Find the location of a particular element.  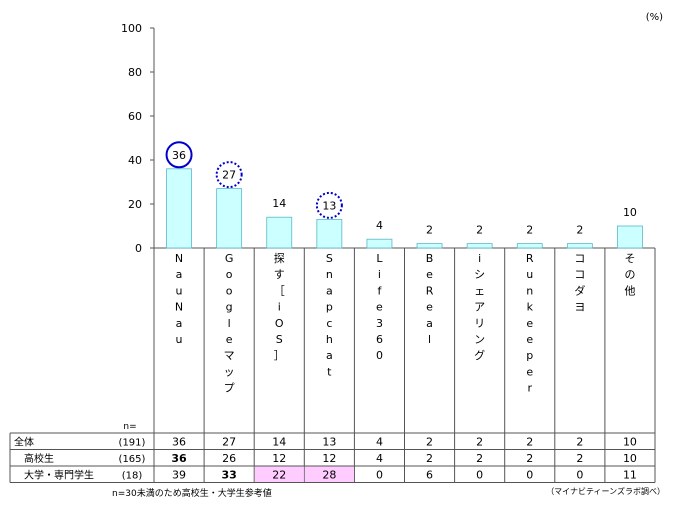

category-label-char: g is located at coordinates (229, 307).